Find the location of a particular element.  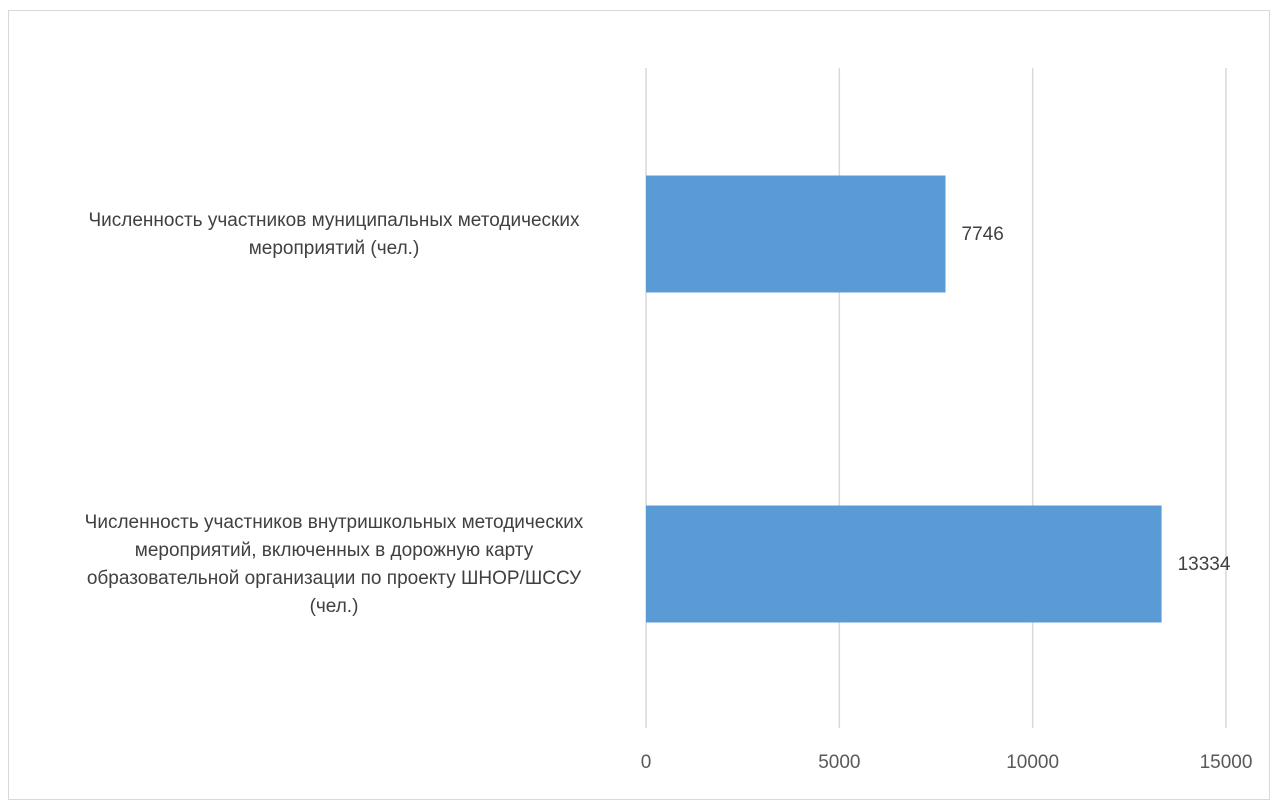

data-label: 7746 is located at coordinates (983, 234).